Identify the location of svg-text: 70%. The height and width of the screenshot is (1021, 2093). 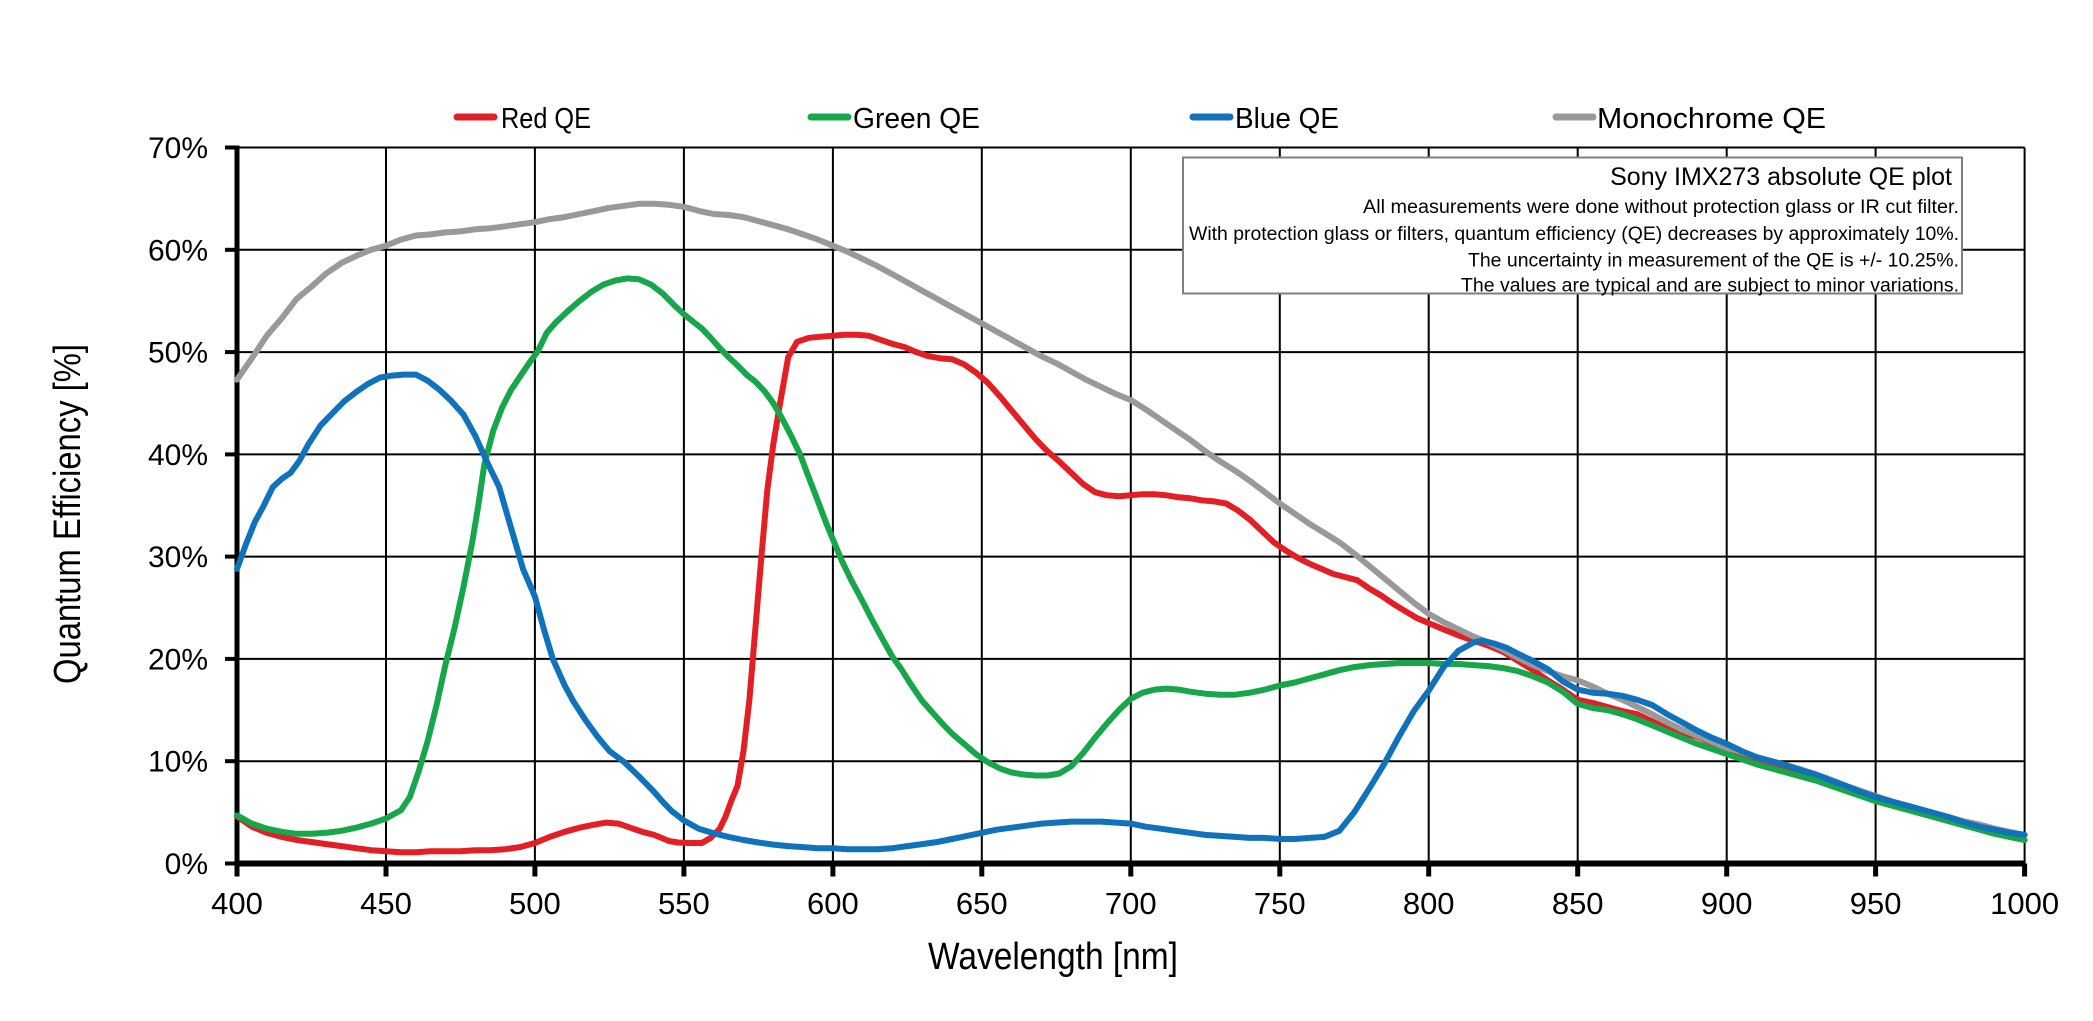
(178, 148).